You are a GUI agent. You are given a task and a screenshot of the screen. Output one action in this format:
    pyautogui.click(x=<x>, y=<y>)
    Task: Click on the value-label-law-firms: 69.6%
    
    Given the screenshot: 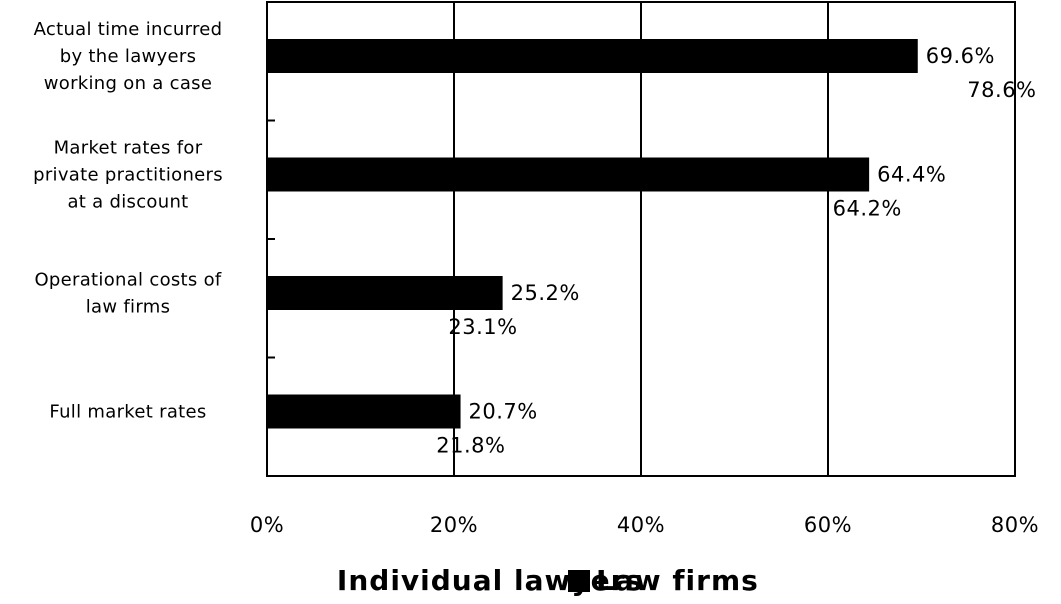 What is the action you would take?
    pyautogui.click(x=960, y=56)
    